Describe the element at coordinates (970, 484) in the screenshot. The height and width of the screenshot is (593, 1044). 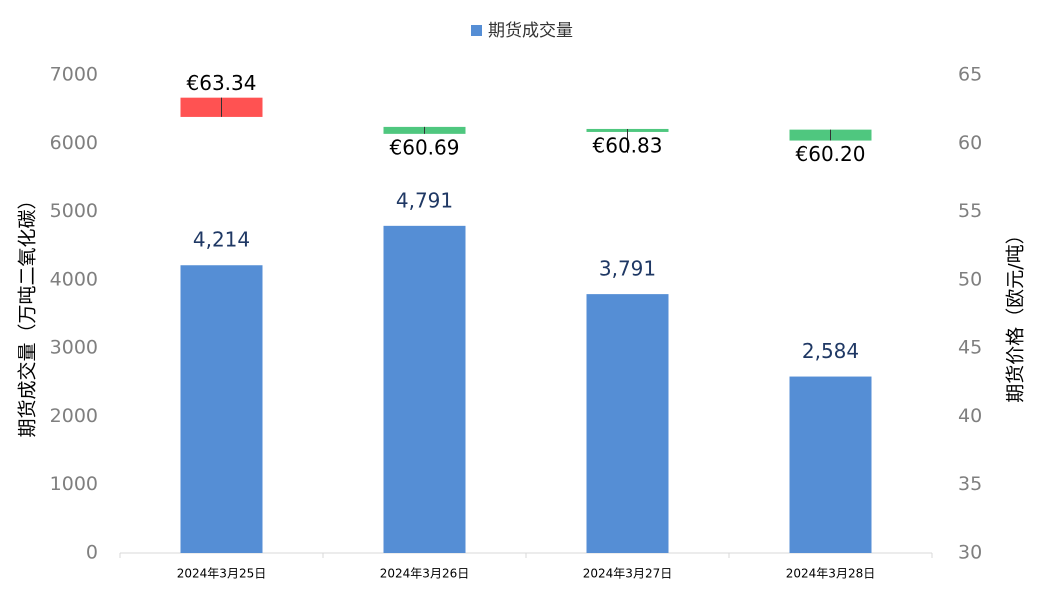
I see `y2-tick-label: 35` at that location.